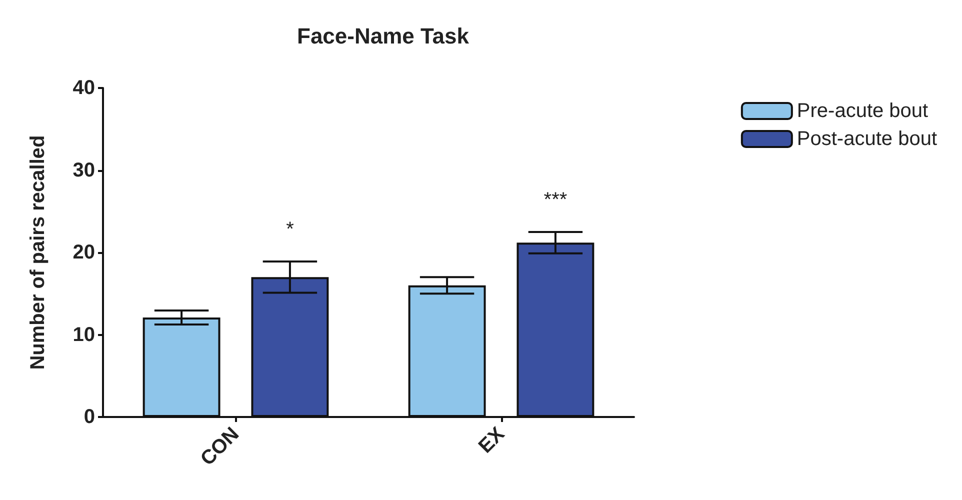 The width and height of the screenshot is (962, 500). I want to click on y-tick-label: 20, so click(83, 253).